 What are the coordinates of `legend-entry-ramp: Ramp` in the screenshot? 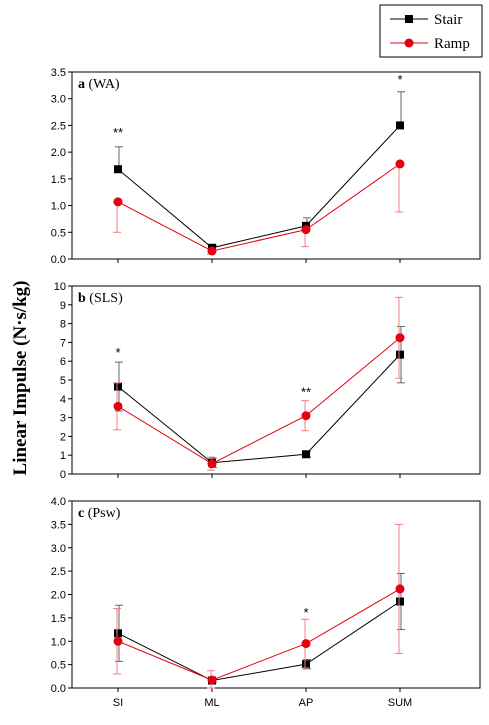 It's located at (430, 44).